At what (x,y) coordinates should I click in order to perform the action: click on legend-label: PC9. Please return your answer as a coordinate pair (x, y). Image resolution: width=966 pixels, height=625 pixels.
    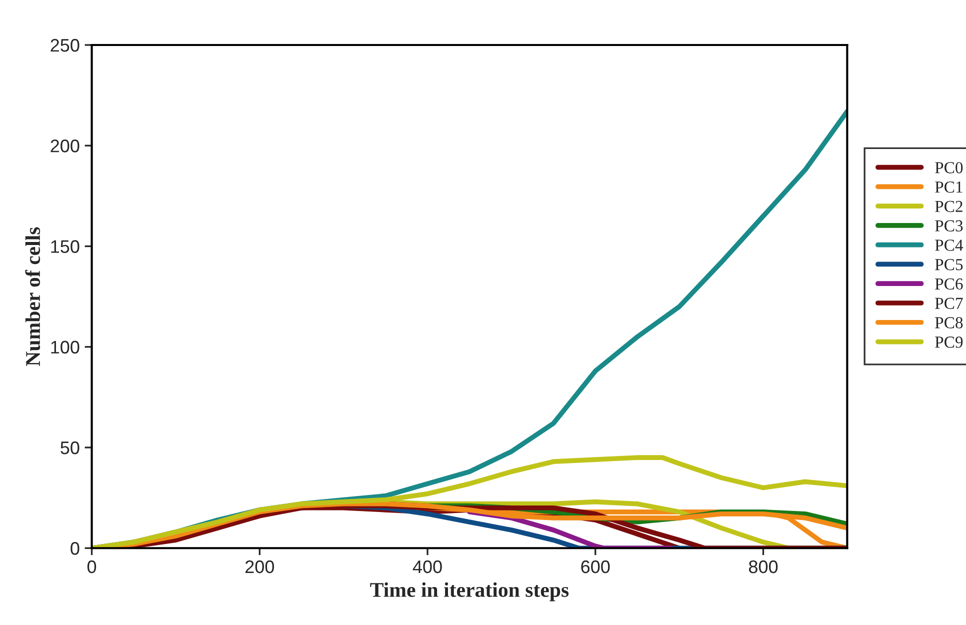
    Looking at the image, I should click on (949, 342).